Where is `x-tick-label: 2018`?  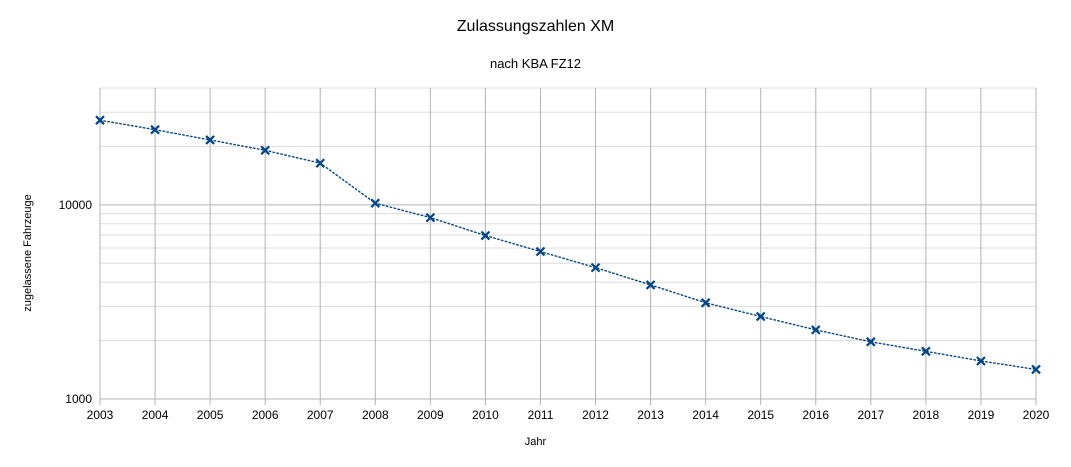 x-tick-label: 2018 is located at coordinates (926, 415).